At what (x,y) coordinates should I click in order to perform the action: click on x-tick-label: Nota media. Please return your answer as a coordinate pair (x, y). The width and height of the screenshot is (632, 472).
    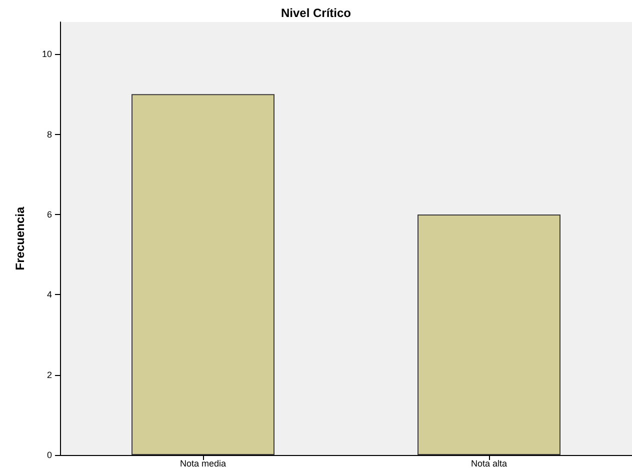
    Looking at the image, I should click on (203, 463).